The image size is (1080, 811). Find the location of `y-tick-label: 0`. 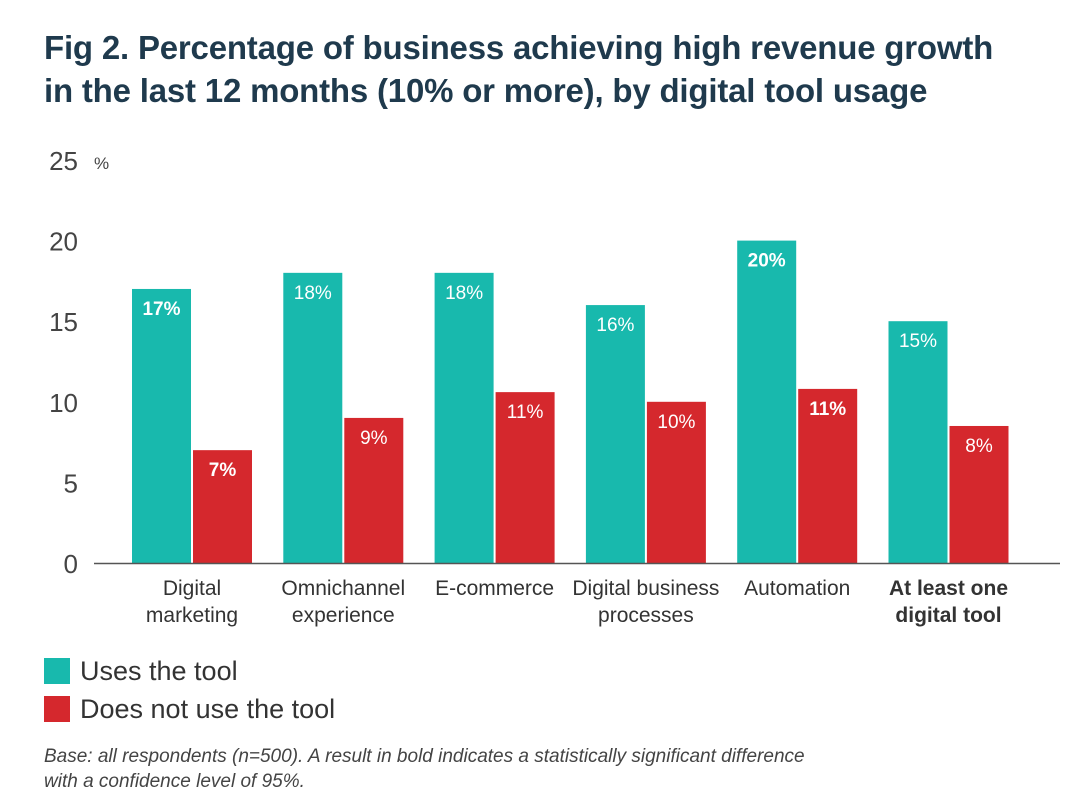

y-tick-label: 0 is located at coordinates (71, 564).